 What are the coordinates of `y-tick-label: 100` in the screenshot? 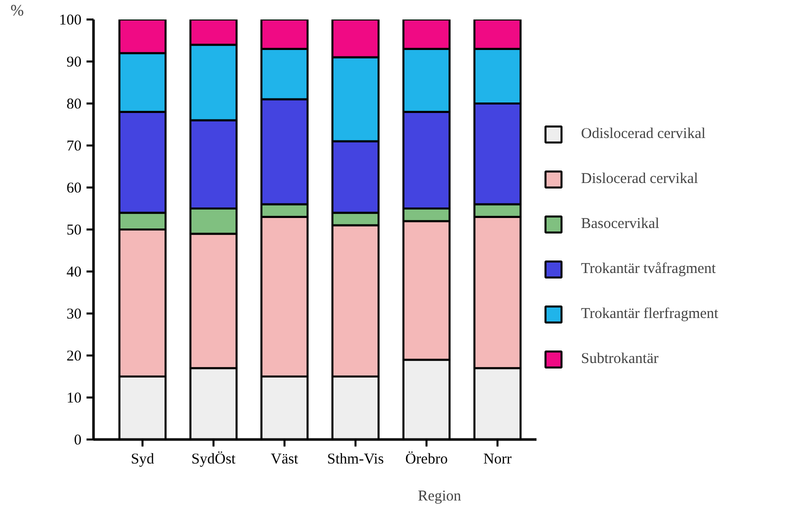 It's located at (70, 20).